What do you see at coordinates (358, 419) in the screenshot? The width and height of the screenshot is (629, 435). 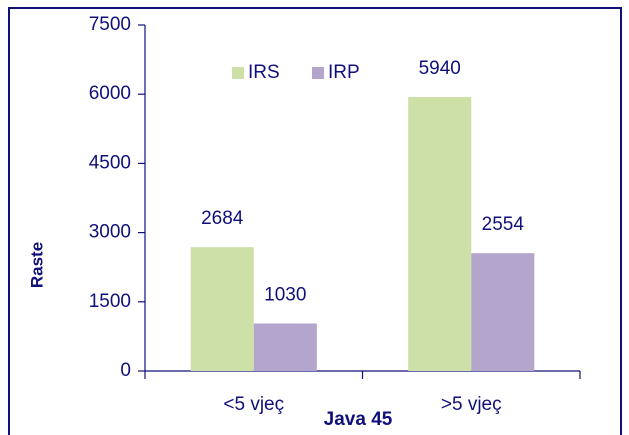 I see `x-axis-label: Java 45` at bounding box center [358, 419].